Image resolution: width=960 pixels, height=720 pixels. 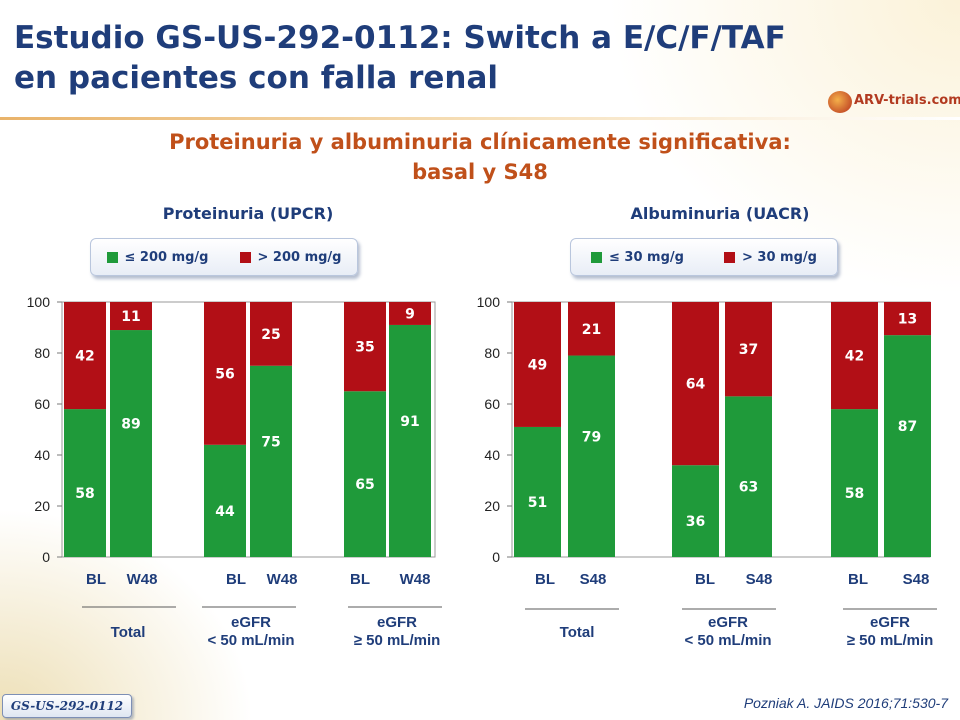 I want to click on study-badge: GS-US-292-0112, so click(x=67, y=706).